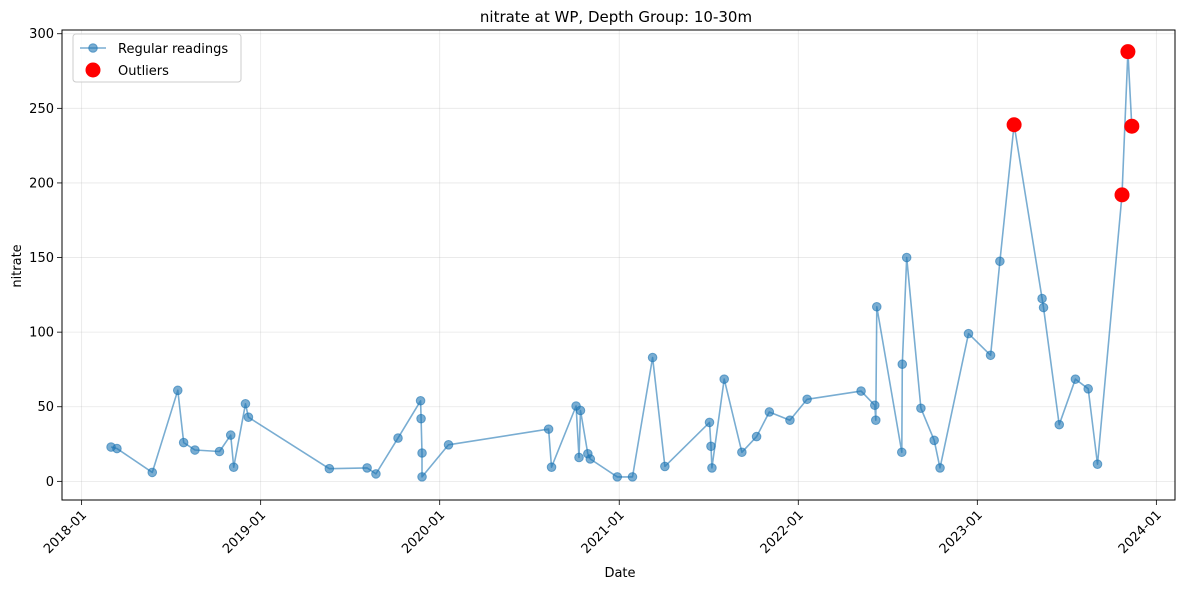  What do you see at coordinates (93, 70) in the screenshot?
I see `legend-outlier-swatch` at bounding box center [93, 70].